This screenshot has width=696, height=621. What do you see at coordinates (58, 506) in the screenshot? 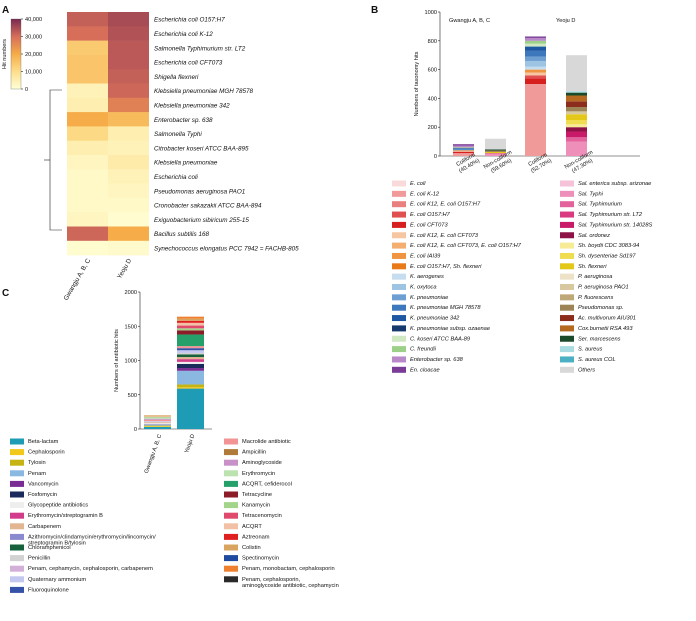
I see `legend-label: Glycopeptide antibiotics` at bounding box center [58, 506].